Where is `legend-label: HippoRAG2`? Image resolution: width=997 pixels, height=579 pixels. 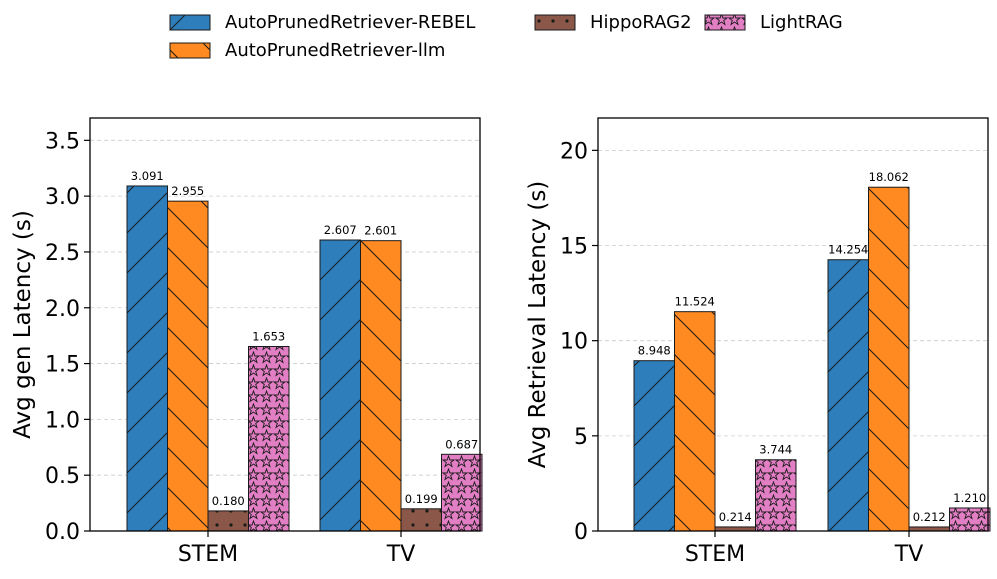
legend-label: HippoRAG2 is located at coordinates (641, 22).